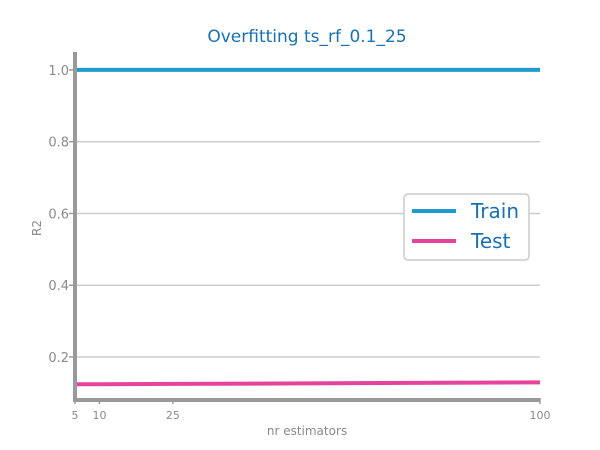  Describe the element at coordinates (308, 383) in the screenshot. I see `series-line-test` at that location.